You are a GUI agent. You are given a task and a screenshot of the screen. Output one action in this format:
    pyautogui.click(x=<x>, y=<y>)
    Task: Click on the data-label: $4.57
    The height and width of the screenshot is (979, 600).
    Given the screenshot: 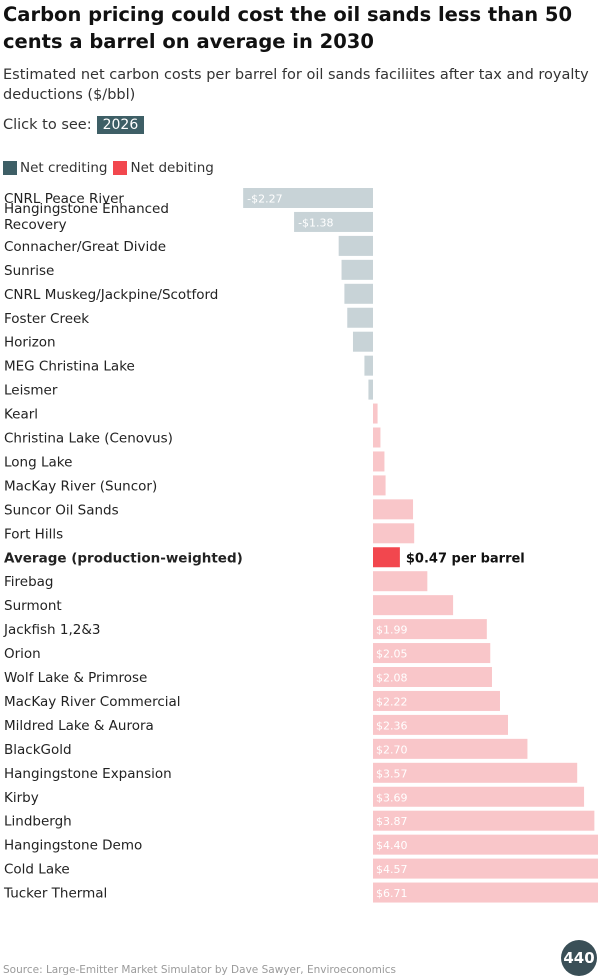 What is the action you would take?
    pyautogui.click(x=392, y=869)
    